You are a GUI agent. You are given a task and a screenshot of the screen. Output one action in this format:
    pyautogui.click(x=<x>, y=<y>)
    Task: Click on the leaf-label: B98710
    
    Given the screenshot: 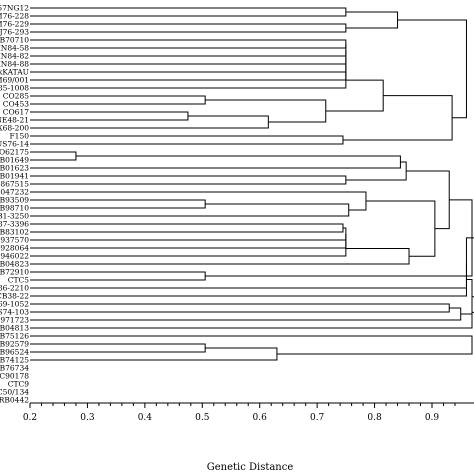 What is the action you would take?
    pyautogui.click(x=14, y=208)
    